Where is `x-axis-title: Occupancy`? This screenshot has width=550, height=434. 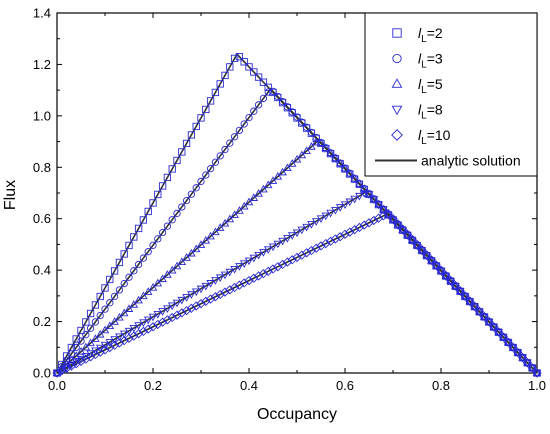
x-axis-title: Occupancy is located at coordinates (297, 414).